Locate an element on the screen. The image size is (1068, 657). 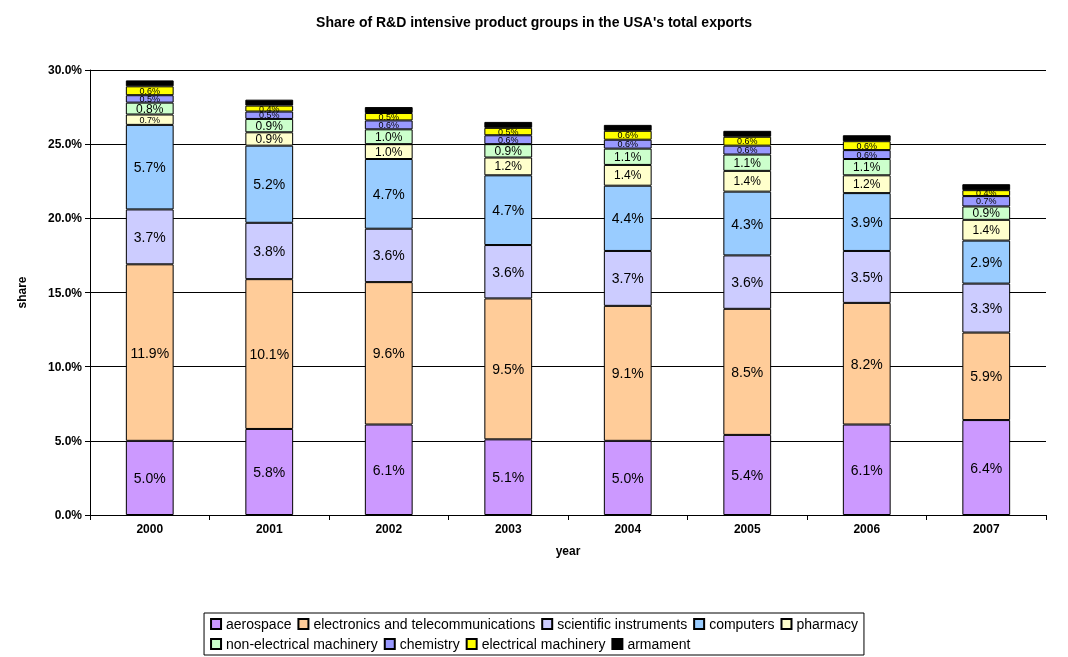
data-label: 5.1% is located at coordinates (508, 477).